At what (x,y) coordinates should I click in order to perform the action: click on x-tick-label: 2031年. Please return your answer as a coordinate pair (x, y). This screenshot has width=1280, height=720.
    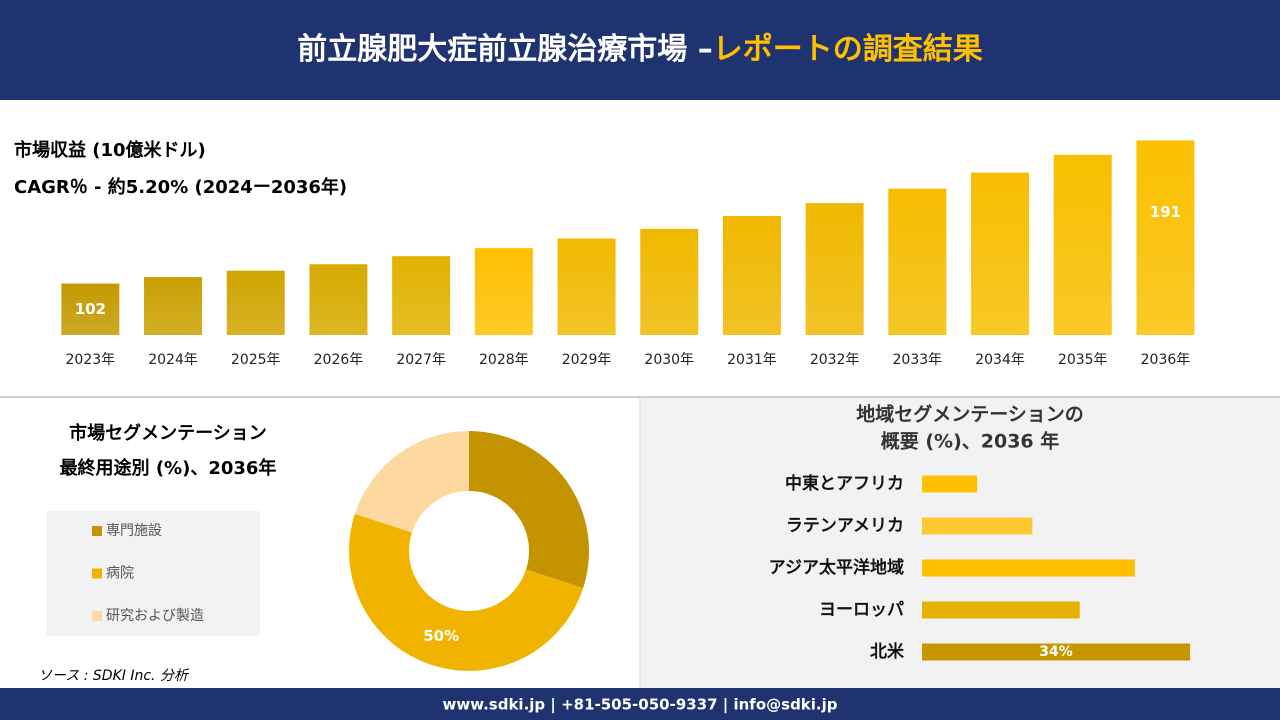
    Looking at the image, I should click on (752, 360).